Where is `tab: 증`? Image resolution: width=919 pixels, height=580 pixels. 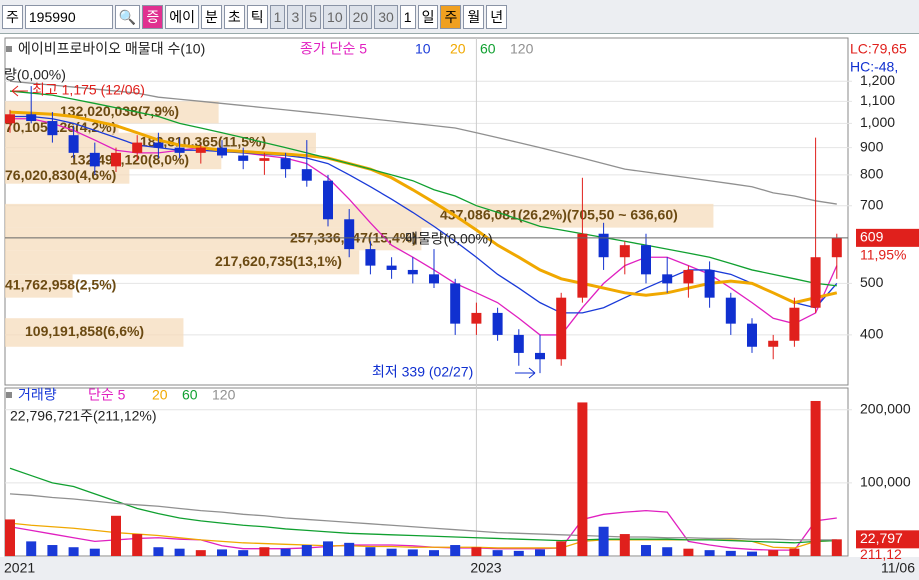
tab: 증 is located at coordinates (153, 16).